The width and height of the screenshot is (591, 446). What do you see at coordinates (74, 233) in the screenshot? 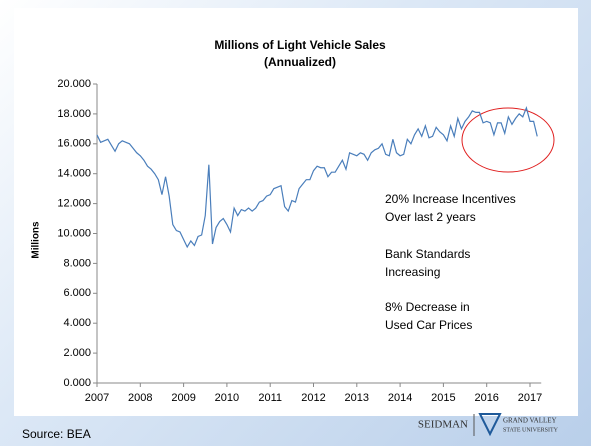
I see `y-tick-label: 10.000` at bounding box center [74, 233].